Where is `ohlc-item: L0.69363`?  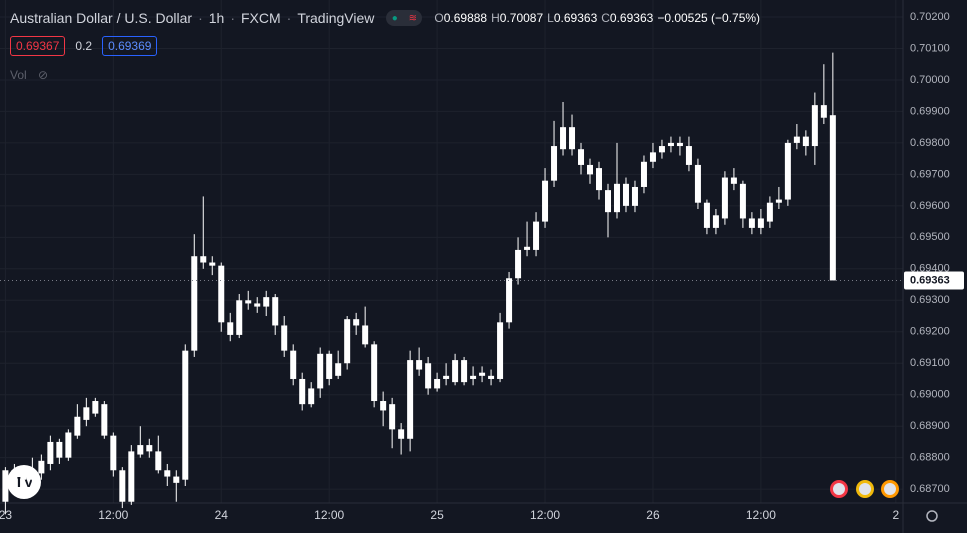 ohlc-item: L0.69363 is located at coordinates (572, 18).